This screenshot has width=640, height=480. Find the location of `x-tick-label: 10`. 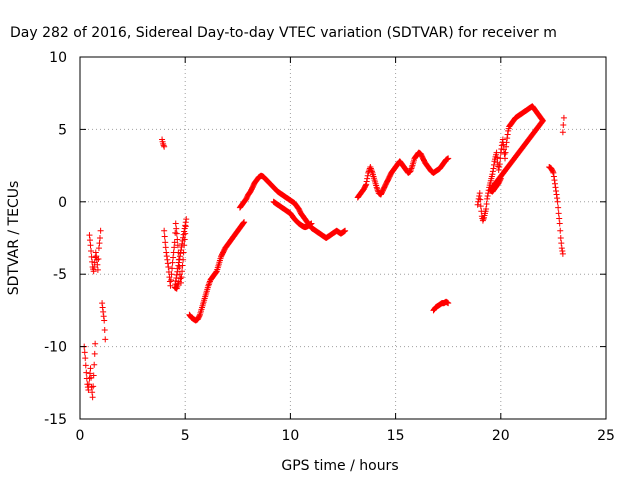

x-tick-label: 10 is located at coordinates (290, 436).